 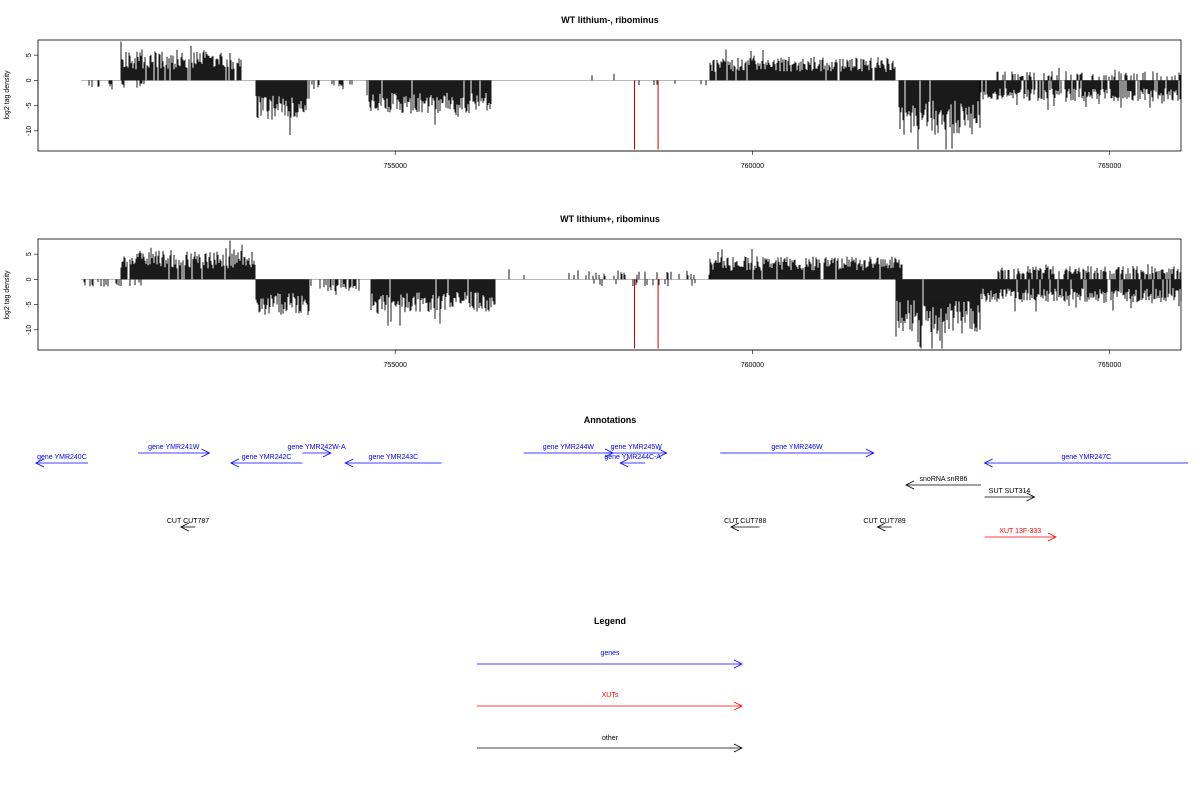 What do you see at coordinates (610, 738) in the screenshot?
I see `legend-label: other` at bounding box center [610, 738].